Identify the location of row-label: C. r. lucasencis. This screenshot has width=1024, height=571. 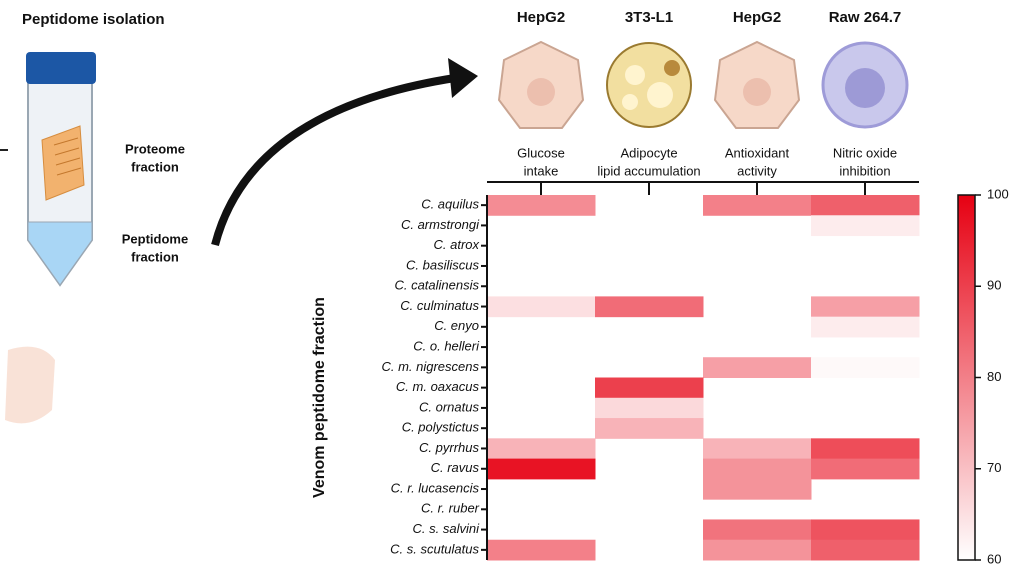
(435, 487).